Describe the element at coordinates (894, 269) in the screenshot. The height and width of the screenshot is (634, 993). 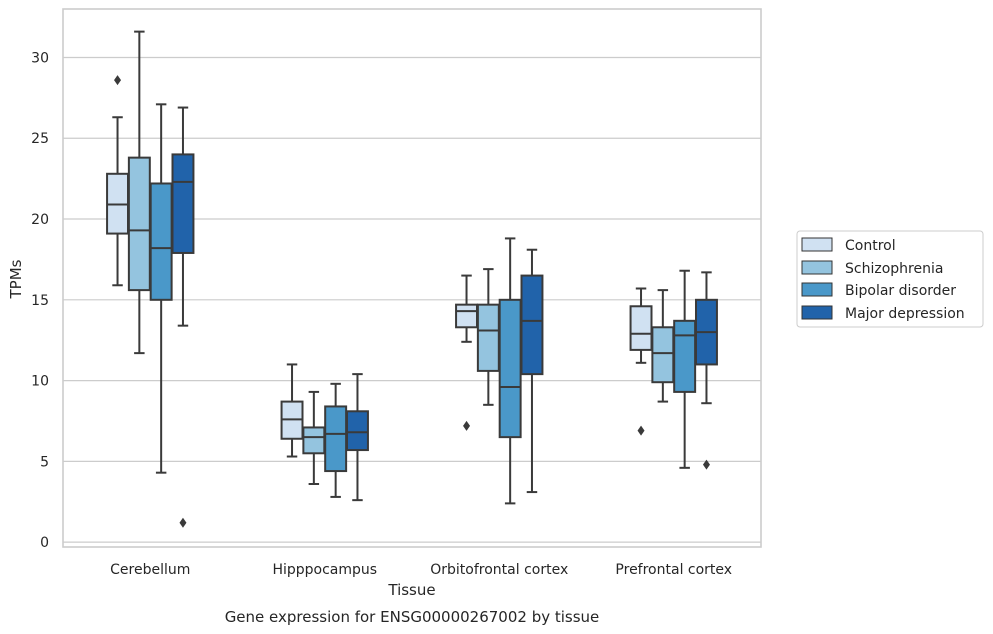
I see `legend-label-schizophrenia: Schizophrenia` at that location.